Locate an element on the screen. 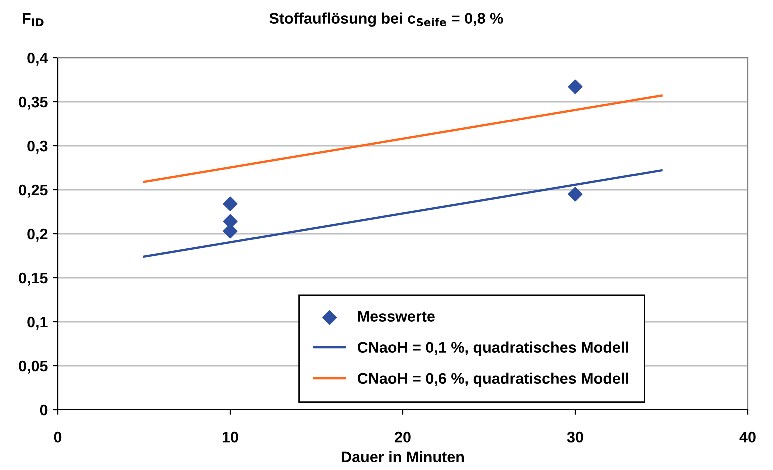 This screenshot has width=773, height=470. x-tick-label: 20 is located at coordinates (403, 437).